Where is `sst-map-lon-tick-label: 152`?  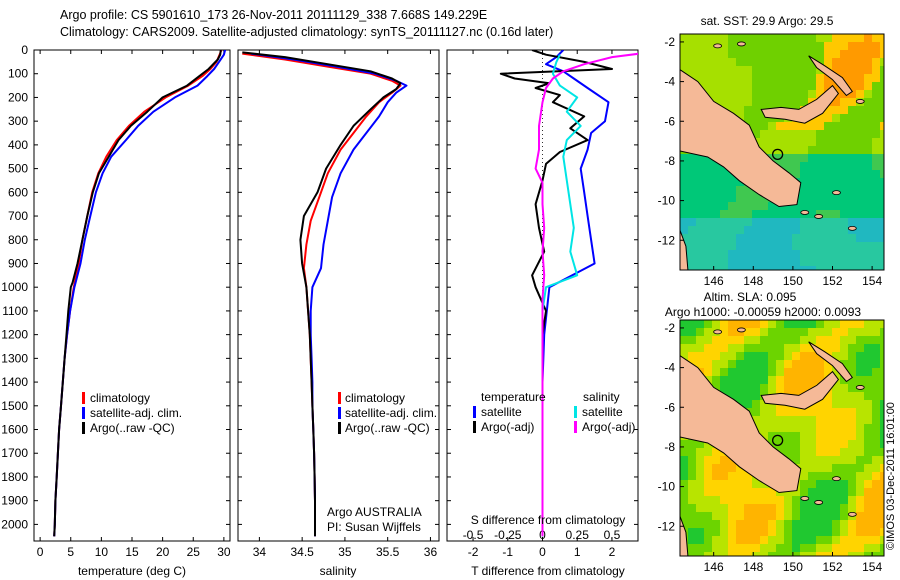
sst-map-lon-tick-label: 152 is located at coordinates (832, 281).